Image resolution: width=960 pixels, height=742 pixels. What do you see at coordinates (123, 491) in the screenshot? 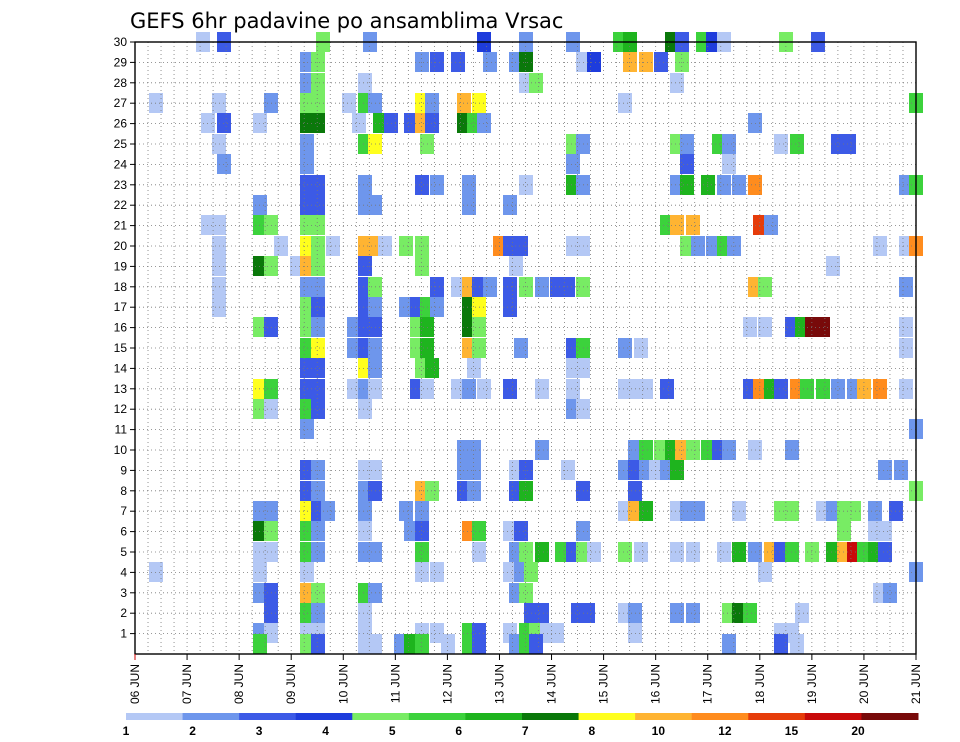
I see `y-tick-label: 8` at bounding box center [123, 491].